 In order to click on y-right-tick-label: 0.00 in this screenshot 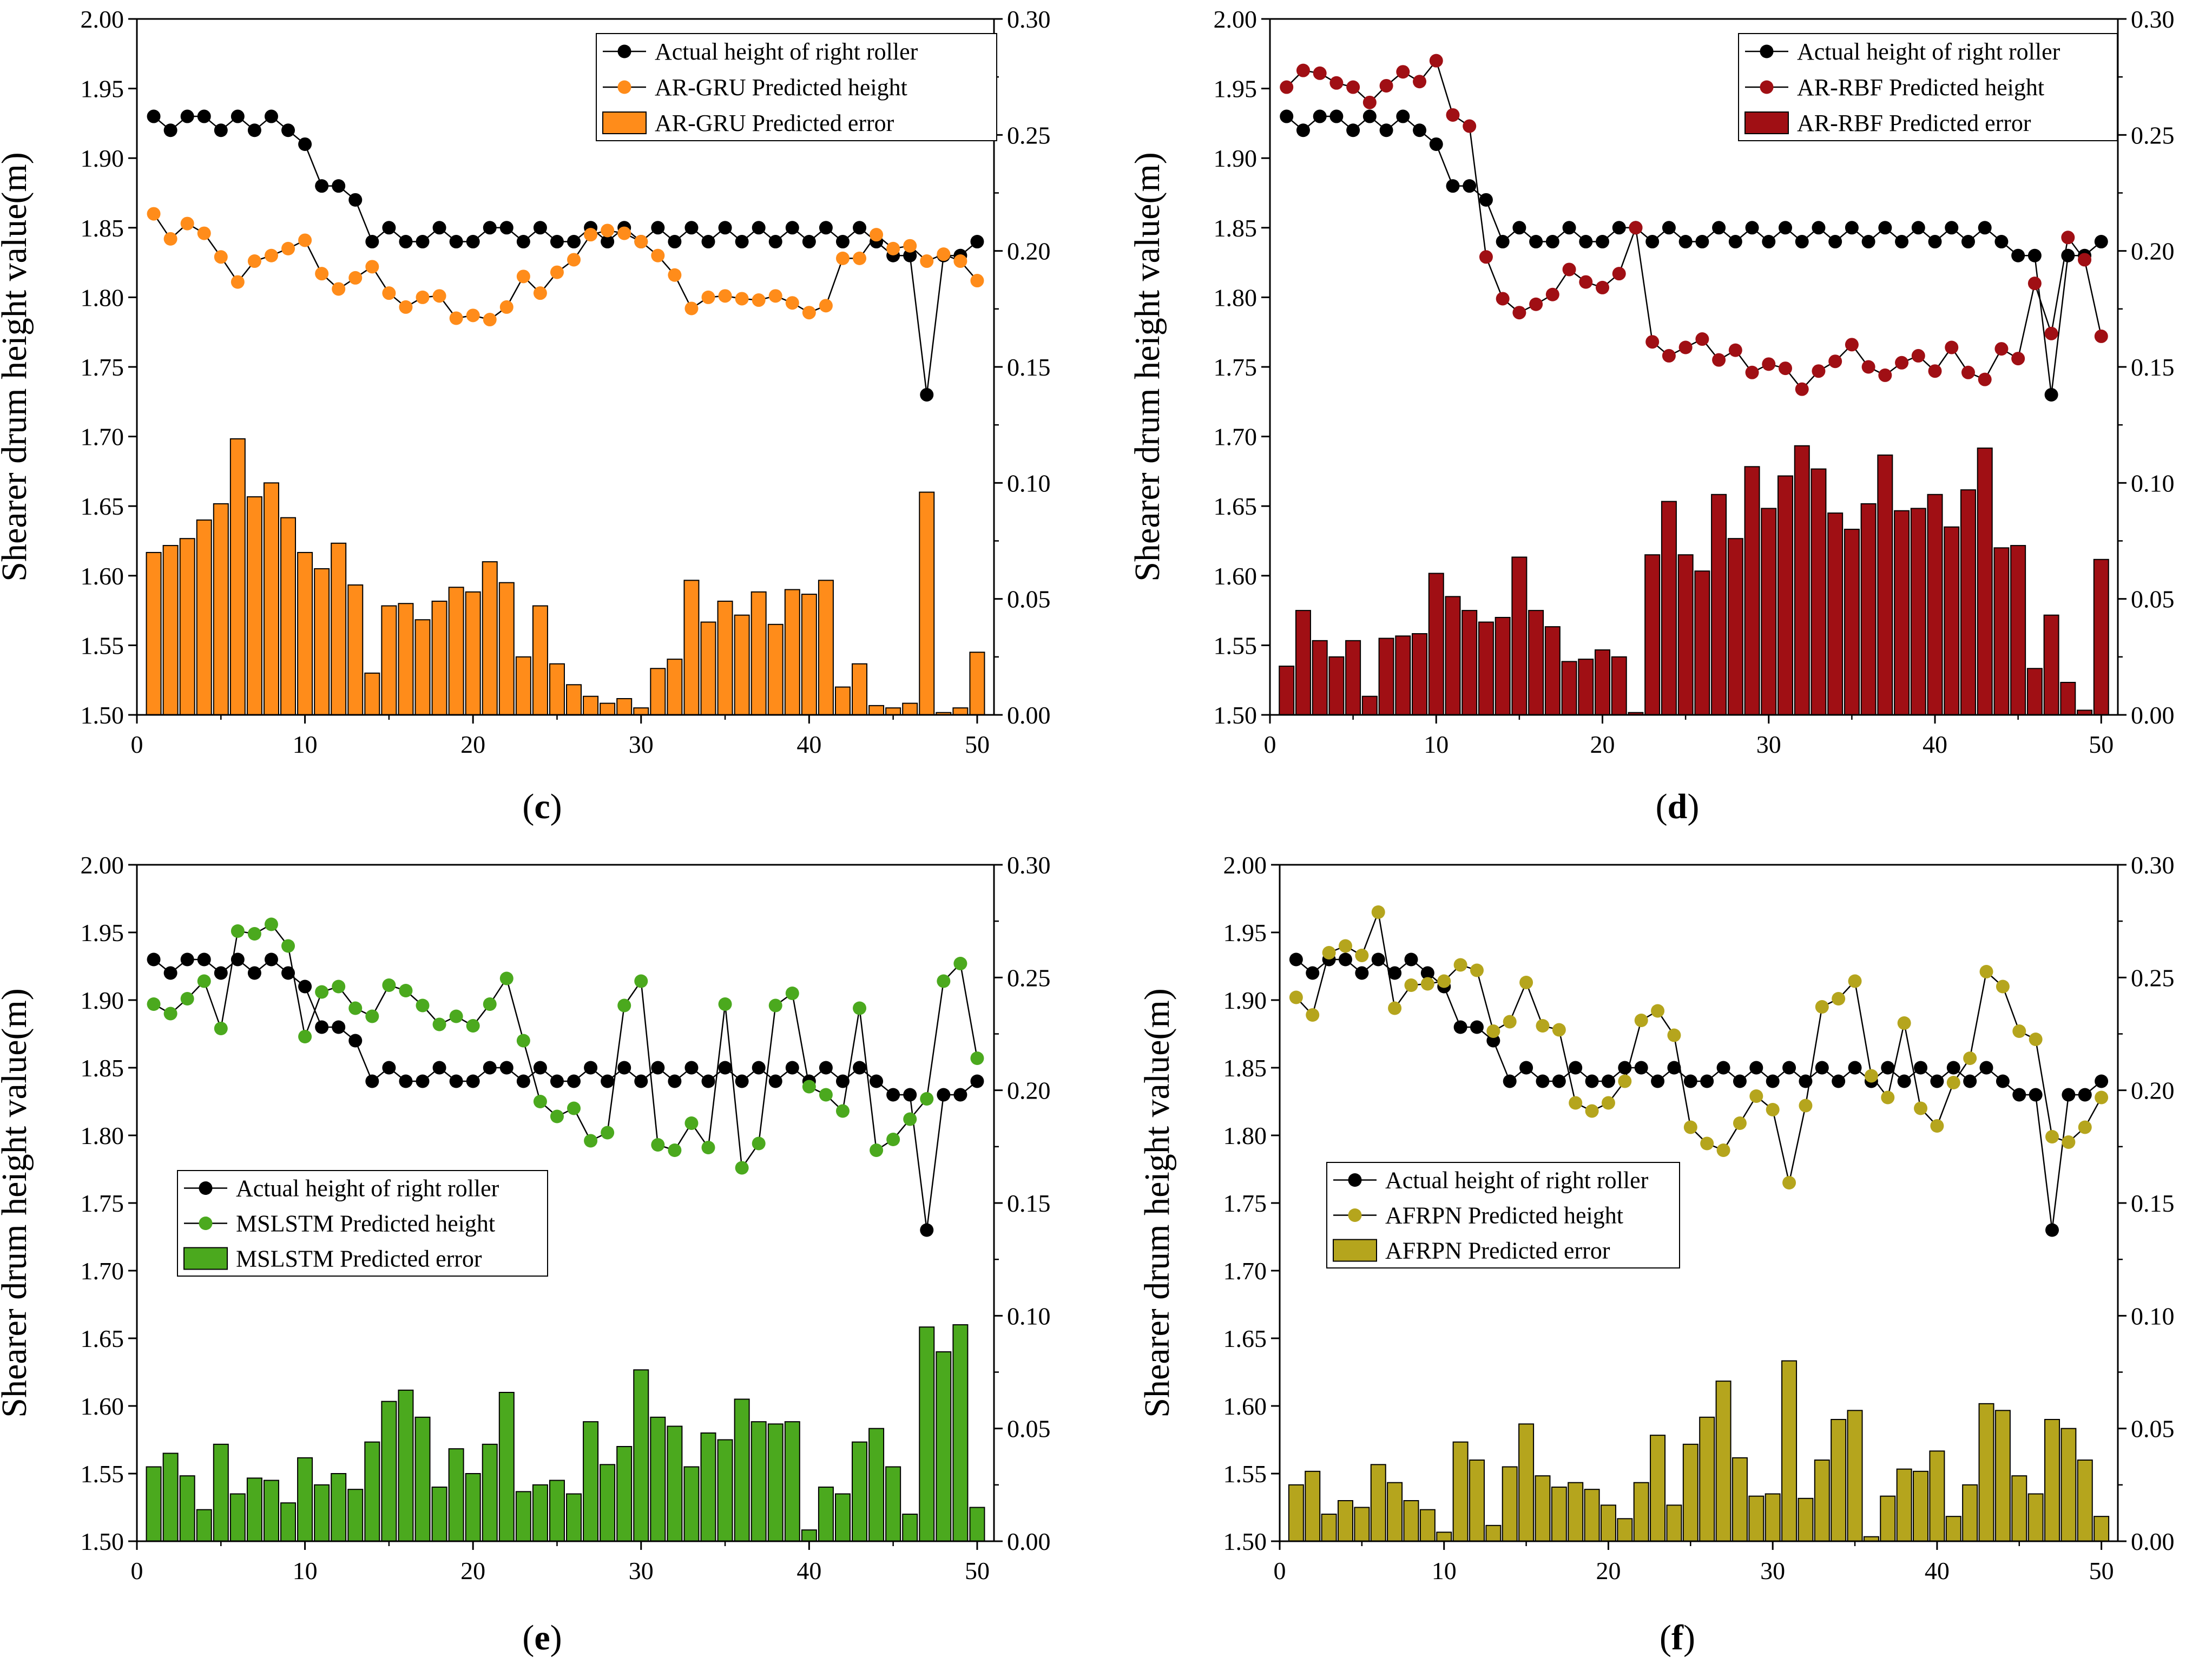, I will do `click(2153, 1541)`.